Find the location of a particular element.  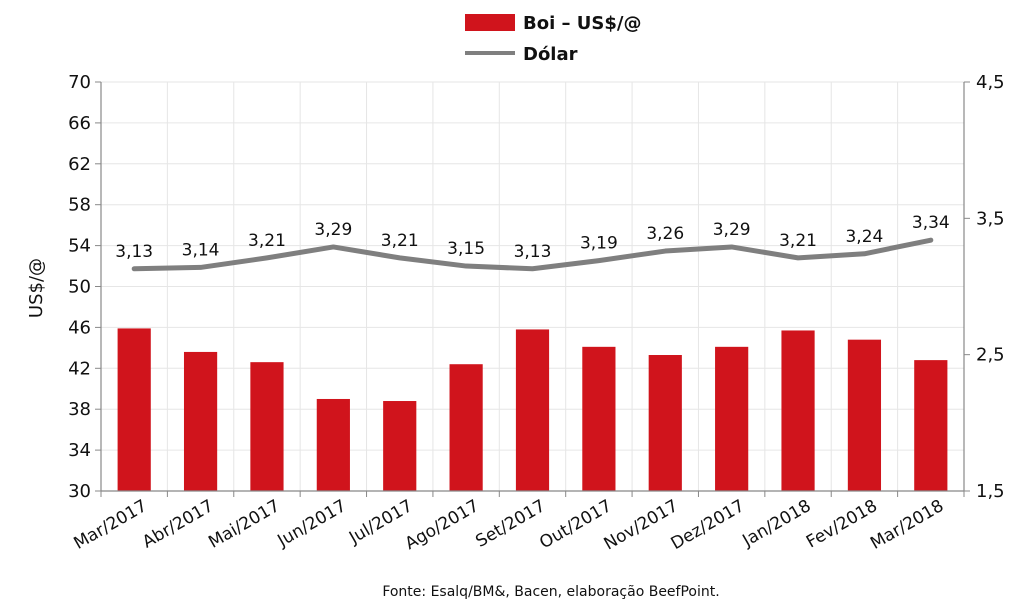

x-tick-label: Jan/2018 is located at coordinates (777, 523).